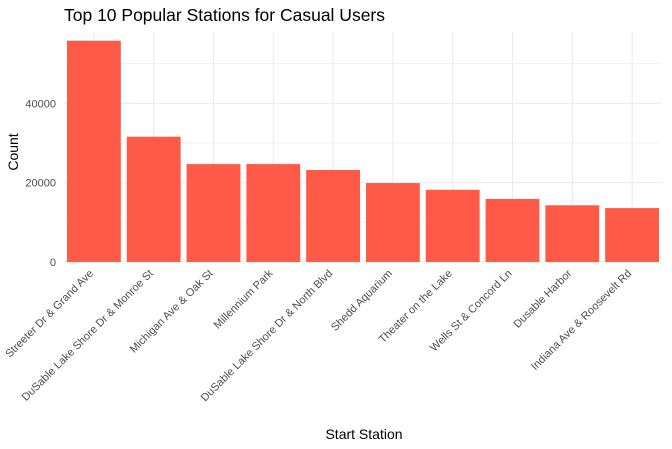 This screenshot has width=672, height=449. What do you see at coordinates (224, 15) in the screenshot?
I see `chart-title: Top 10 Popular Stations for Casual Users` at bounding box center [224, 15].